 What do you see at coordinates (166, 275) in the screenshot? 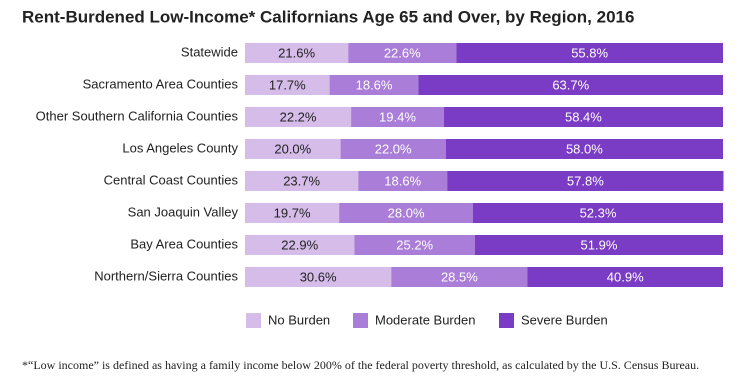
I see `category-label: Northern/Sierra Counties` at bounding box center [166, 275].